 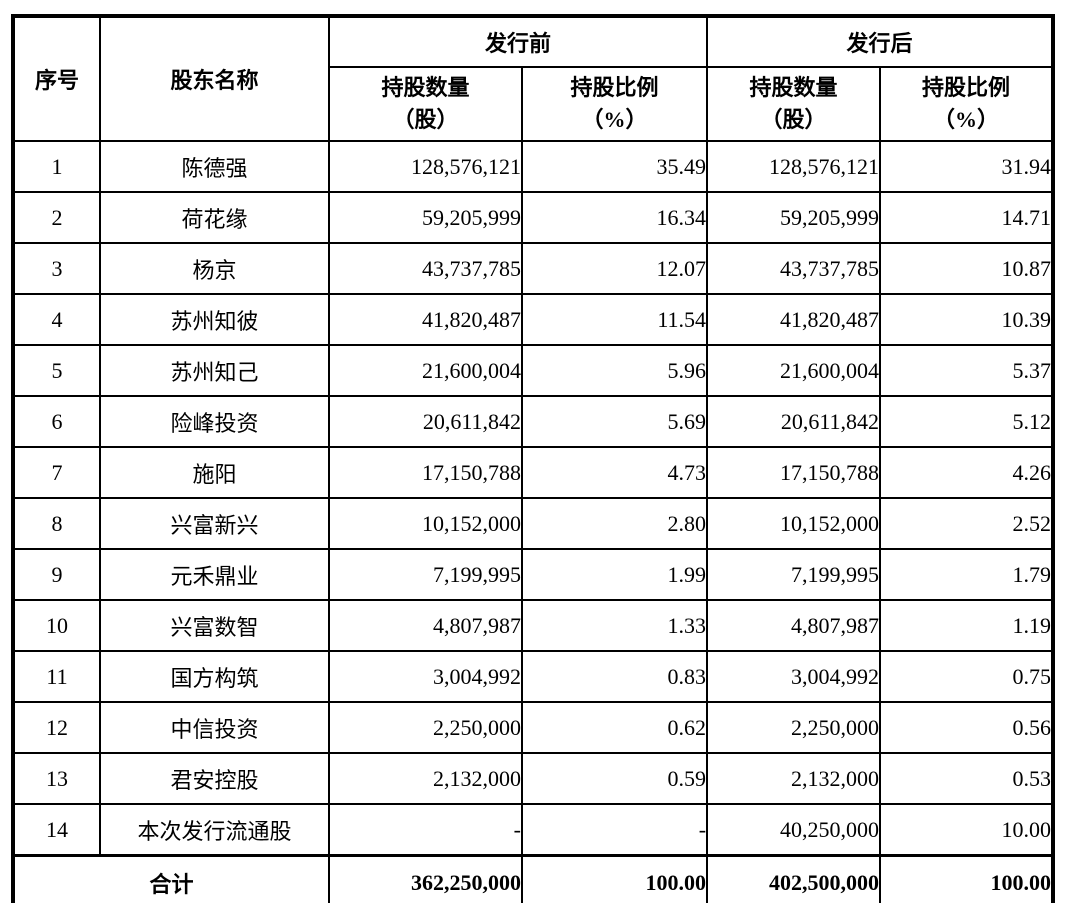 I want to click on cell-after-shares: 17,150,788, so click(x=794, y=472).